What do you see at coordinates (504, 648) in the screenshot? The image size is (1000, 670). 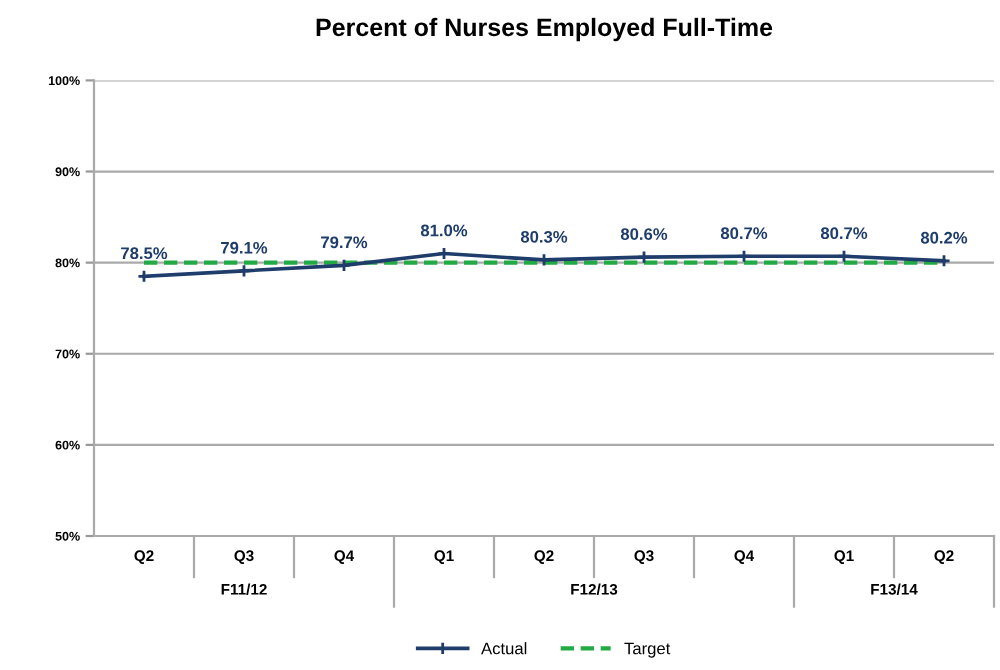 I see `legend-label: Actual` at bounding box center [504, 648].